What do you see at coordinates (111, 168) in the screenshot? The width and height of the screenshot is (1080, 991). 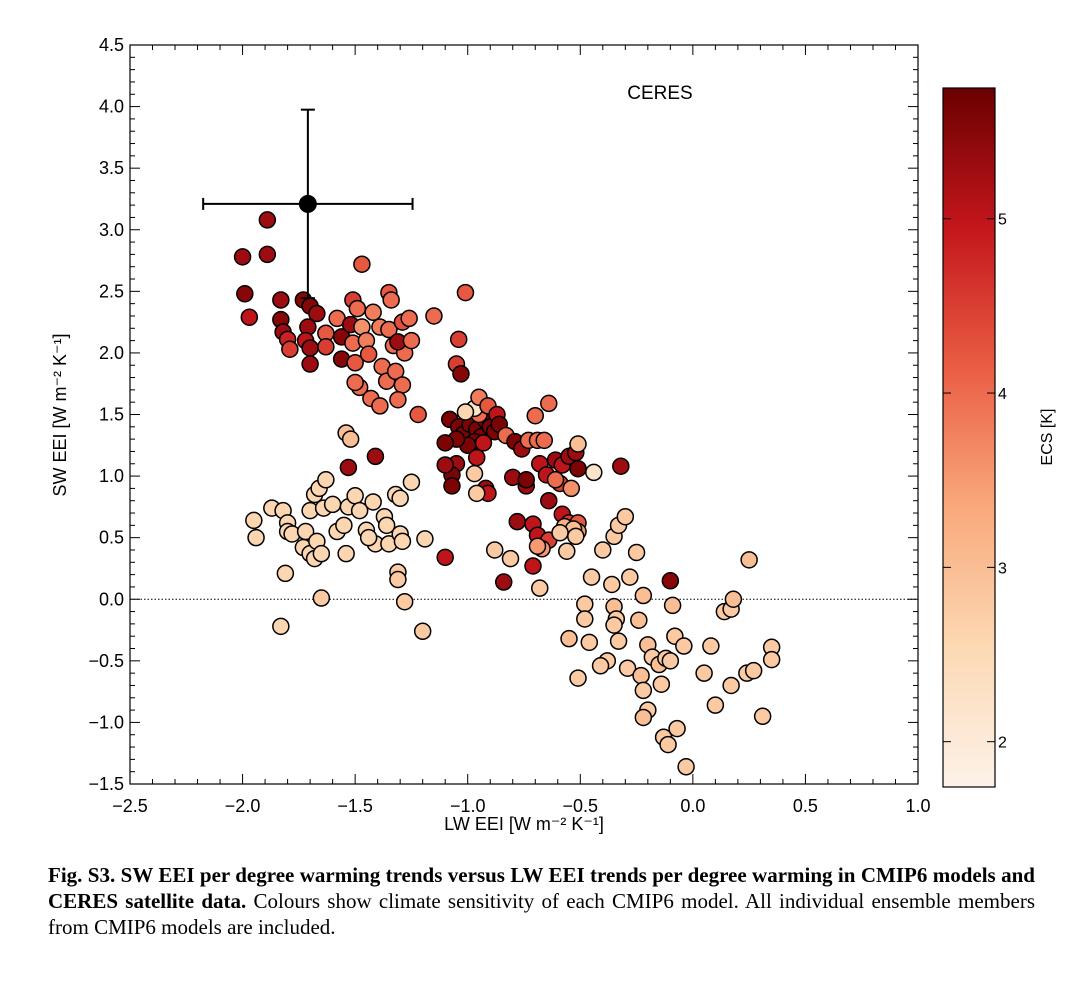 I see `y-tick-label: 3.5` at bounding box center [111, 168].